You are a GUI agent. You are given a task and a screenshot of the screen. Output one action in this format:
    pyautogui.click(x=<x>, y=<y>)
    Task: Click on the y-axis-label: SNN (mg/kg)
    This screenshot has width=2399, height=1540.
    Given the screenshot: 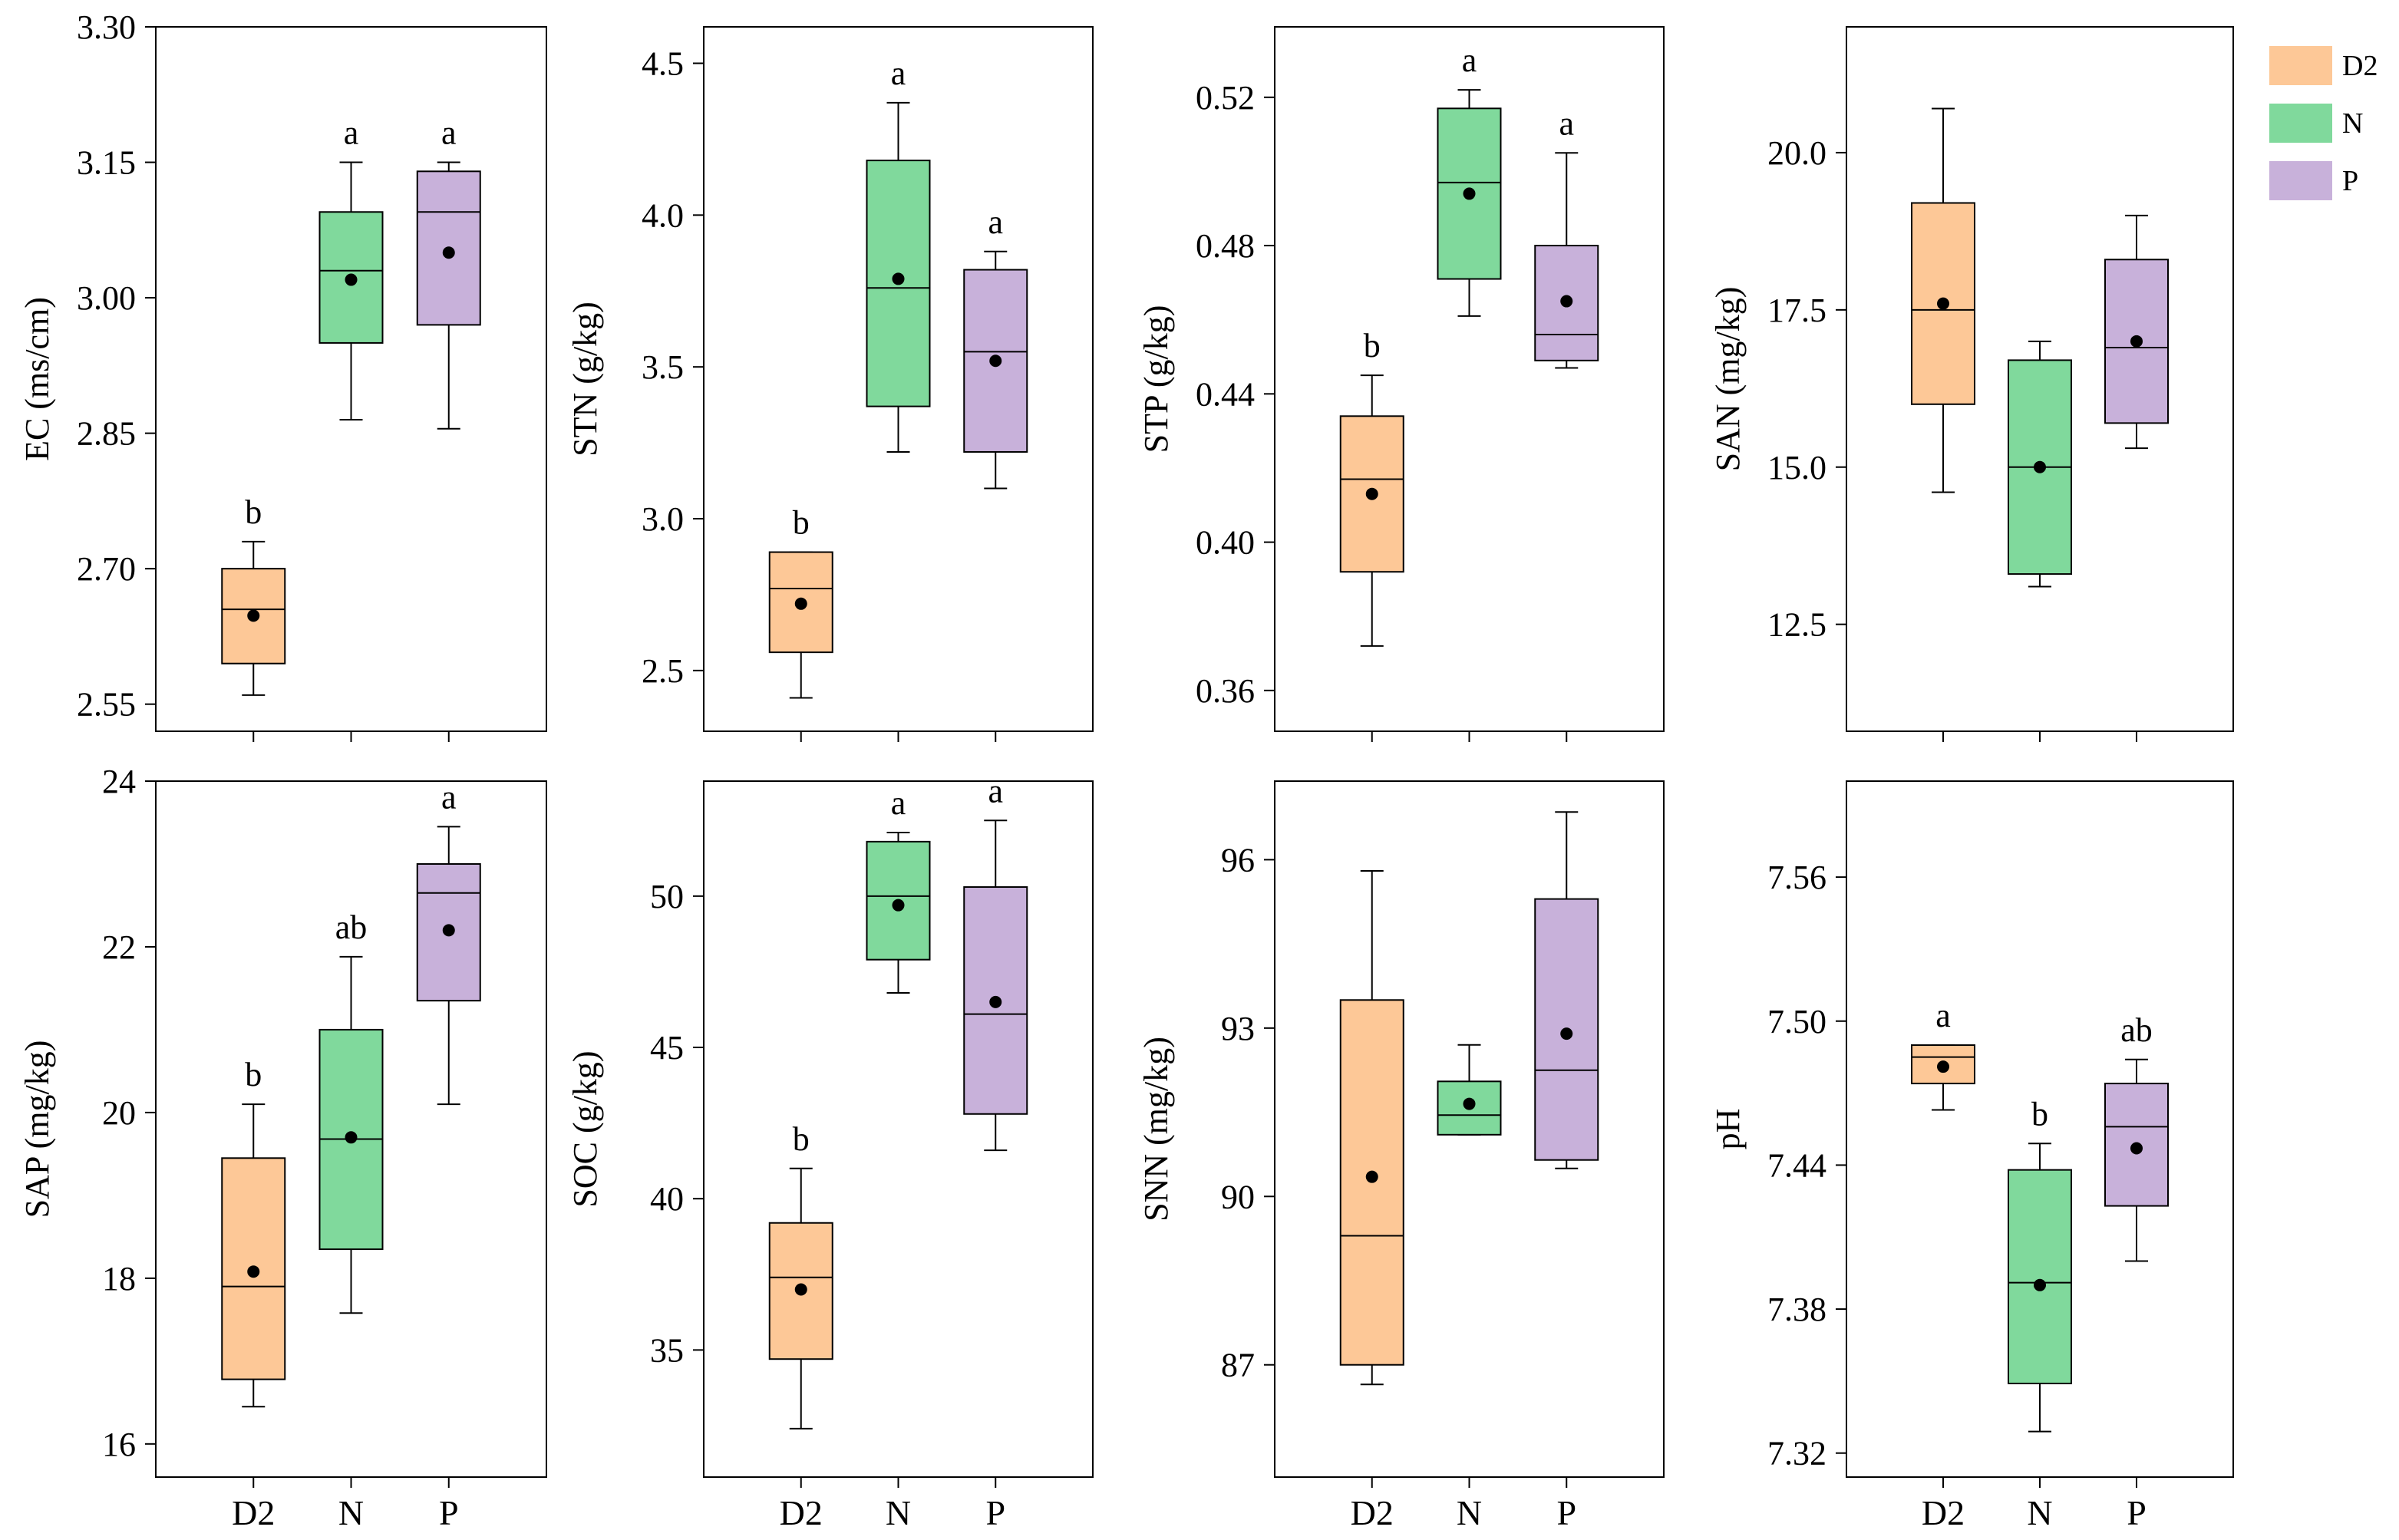 What is the action you would take?
    pyautogui.click(x=1156, y=1130)
    